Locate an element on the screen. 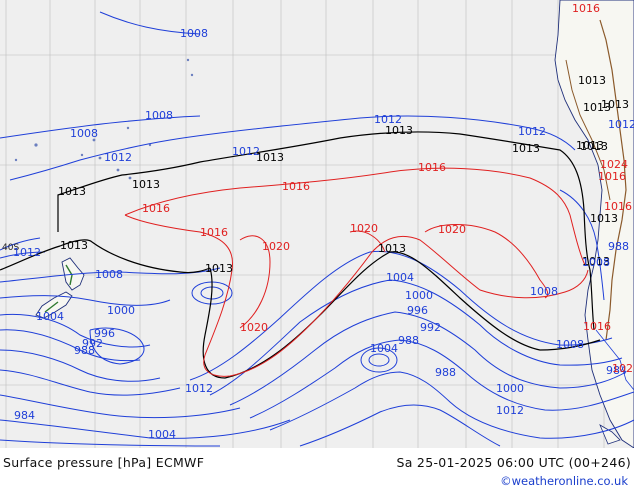 This screenshot has width=634, height=490. map-footer is located at coordinates (317, 469).